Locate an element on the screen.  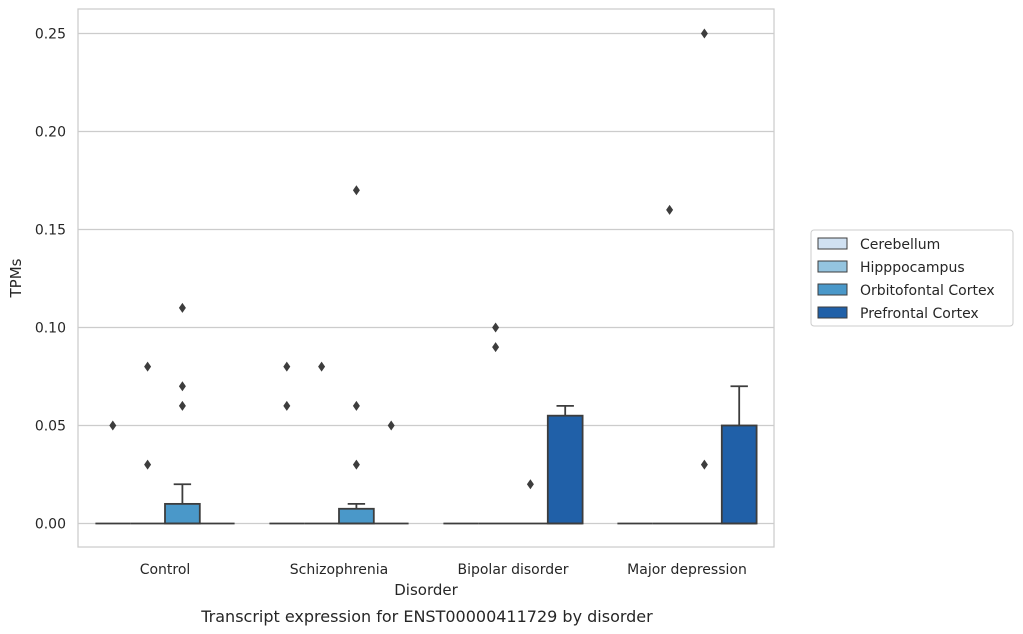
x-axis-label: Disorder is located at coordinates (426, 590).